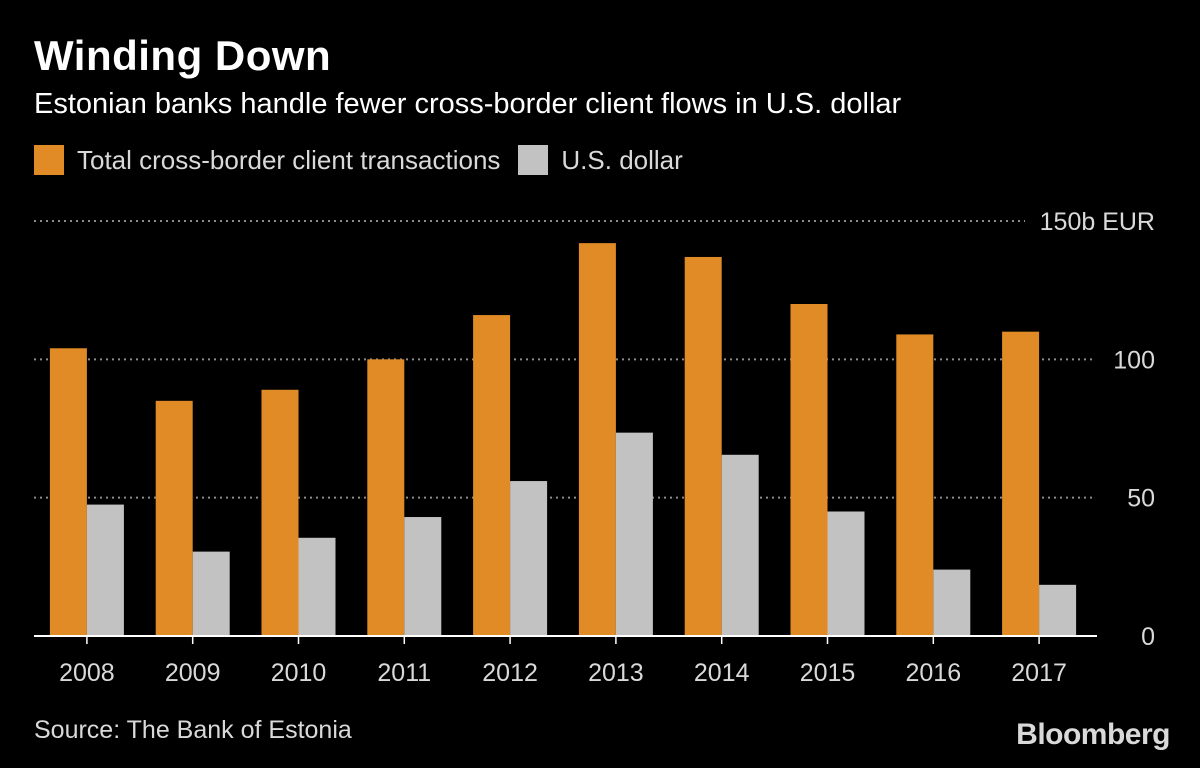 The width and height of the screenshot is (1200, 768). What do you see at coordinates (703, 446) in the screenshot?
I see `bar-total-2014` at bounding box center [703, 446].